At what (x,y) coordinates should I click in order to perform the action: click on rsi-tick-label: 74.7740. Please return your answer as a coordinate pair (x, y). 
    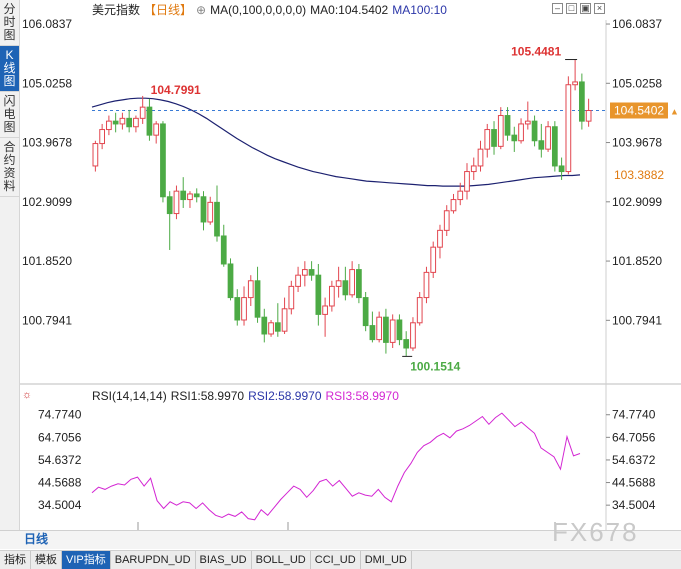
    Looking at the image, I should click on (634, 415).